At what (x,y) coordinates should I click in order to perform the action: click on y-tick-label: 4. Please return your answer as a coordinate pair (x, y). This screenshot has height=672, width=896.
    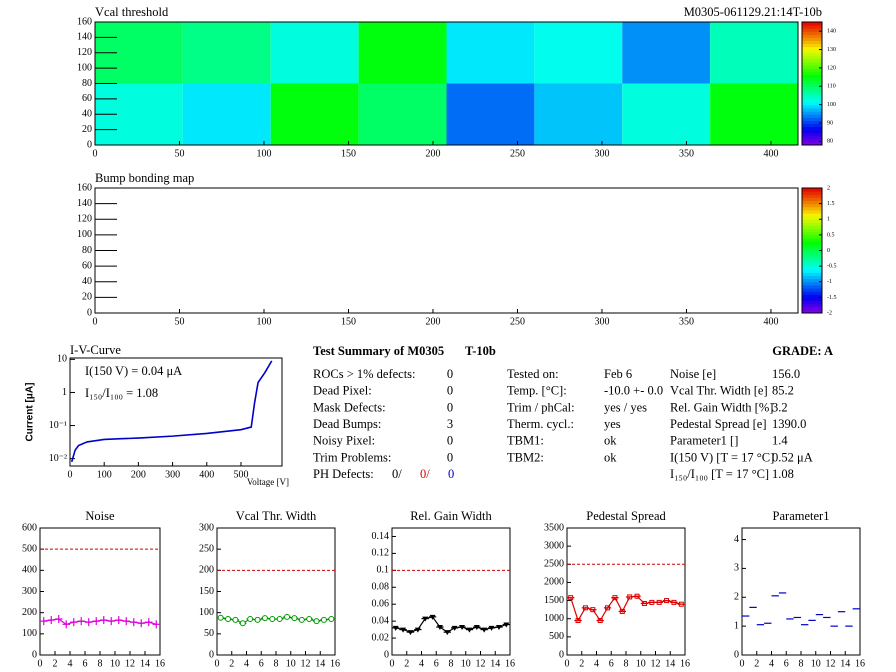
    Looking at the image, I should click on (736, 539).